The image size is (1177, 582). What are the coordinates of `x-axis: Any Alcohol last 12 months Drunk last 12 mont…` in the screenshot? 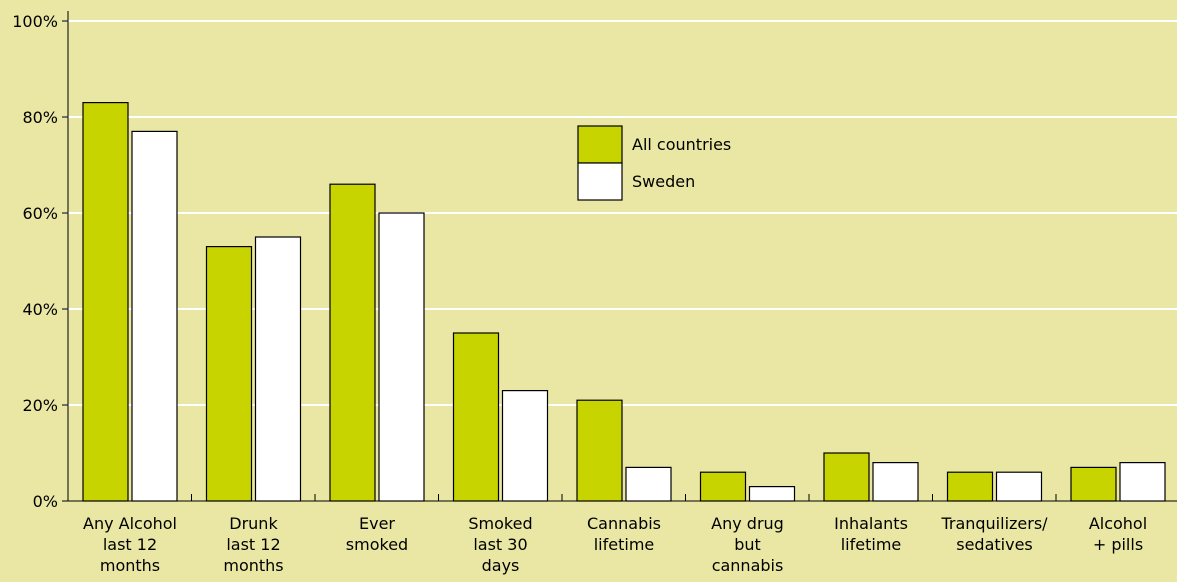 It's located at (622, 534).